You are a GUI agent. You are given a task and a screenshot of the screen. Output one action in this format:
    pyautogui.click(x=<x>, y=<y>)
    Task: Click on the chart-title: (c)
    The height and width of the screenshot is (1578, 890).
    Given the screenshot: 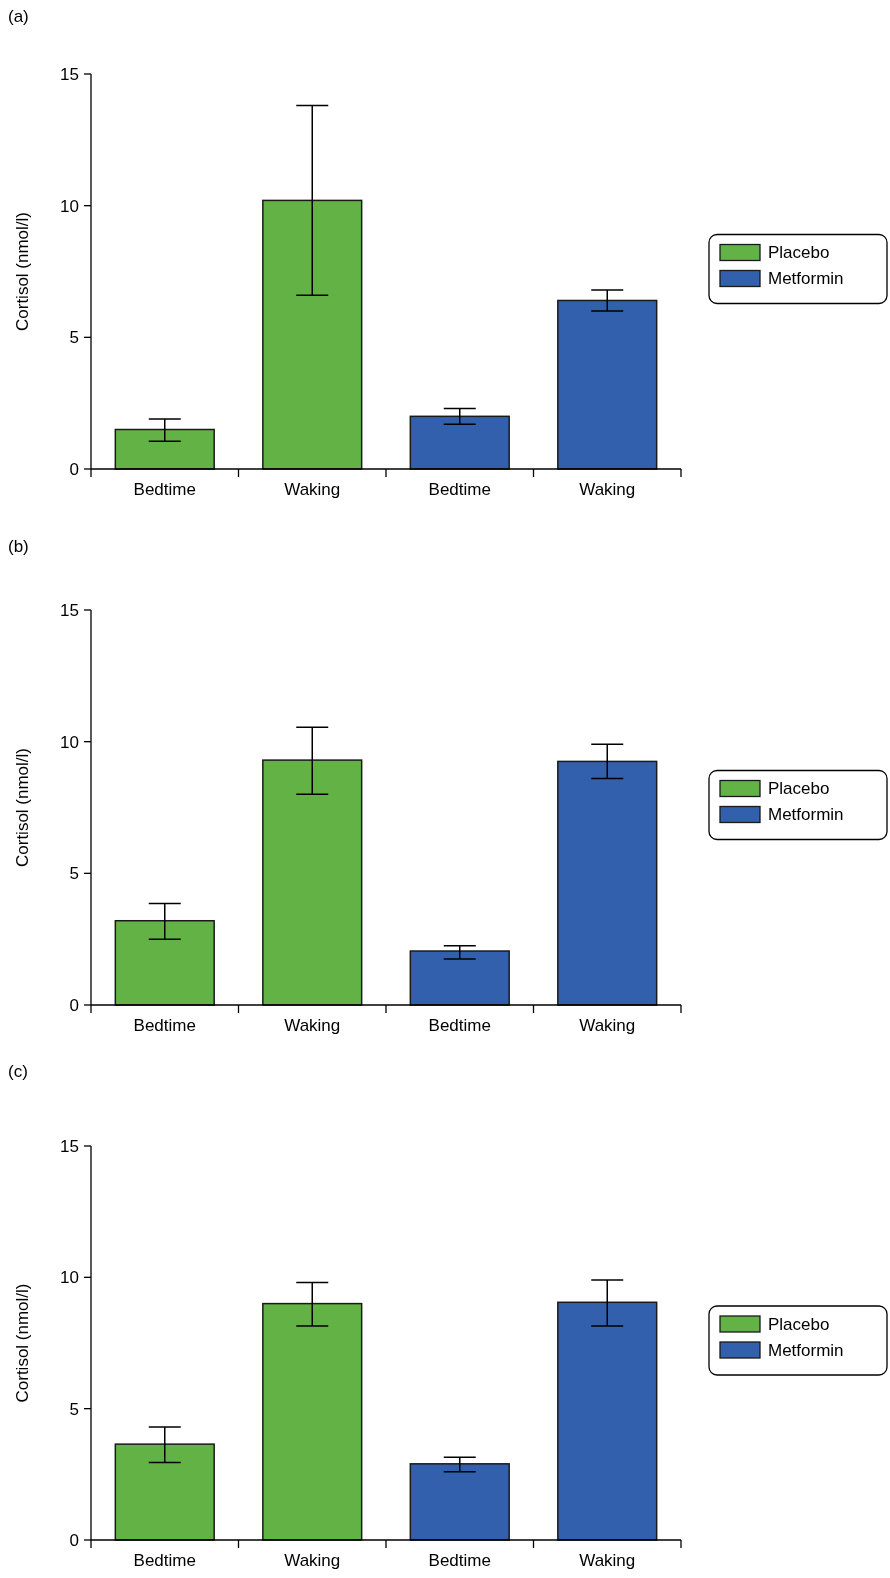 What is the action you would take?
    pyautogui.click(x=18, y=1071)
    